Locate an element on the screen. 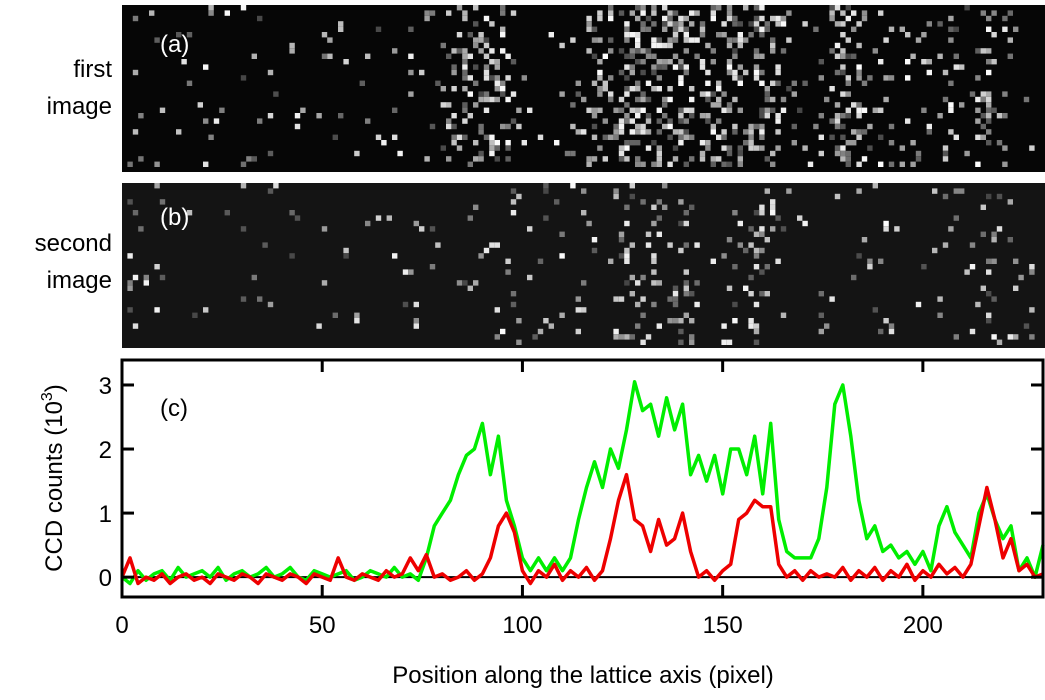 The width and height of the screenshot is (1045, 700). side-label: image is located at coordinates (79, 106).